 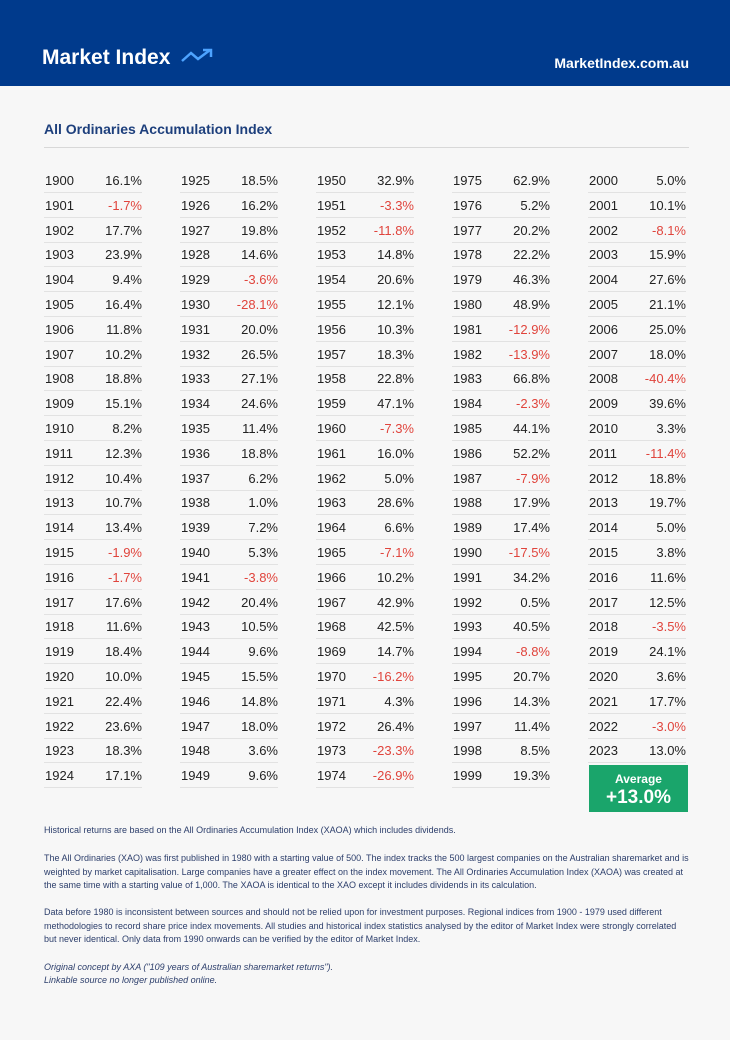 What do you see at coordinates (365, 726) in the screenshot?
I see `table-row: 1972 26.4%` at bounding box center [365, 726].